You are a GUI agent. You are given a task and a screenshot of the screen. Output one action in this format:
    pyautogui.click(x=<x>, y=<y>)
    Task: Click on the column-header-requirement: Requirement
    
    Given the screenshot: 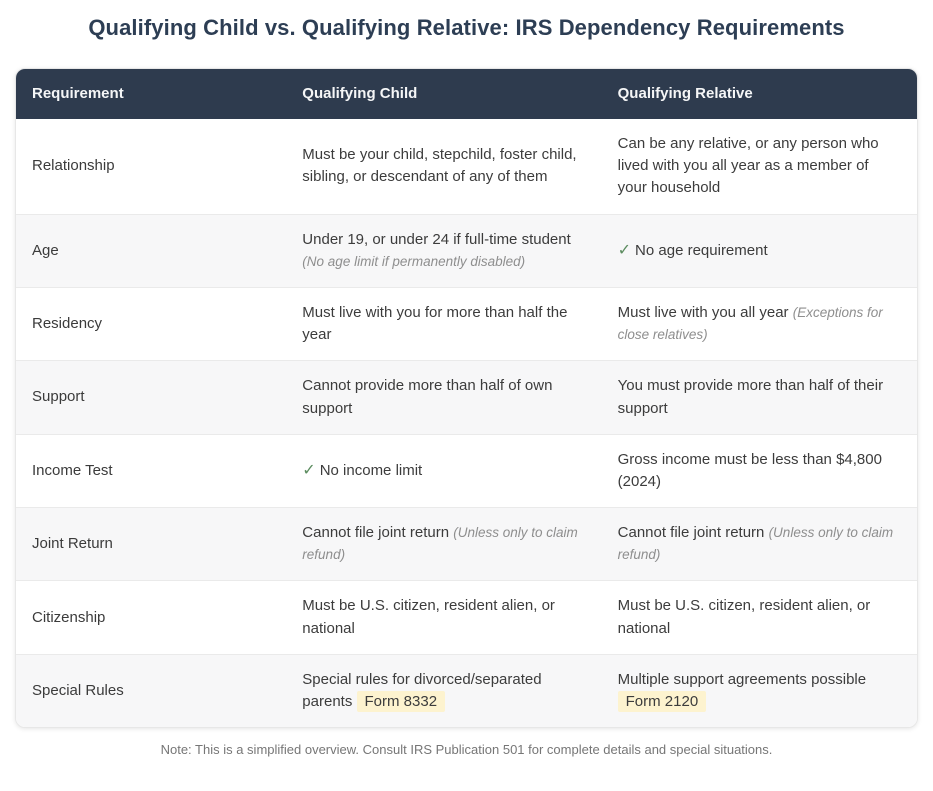 What is the action you would take?
    pyautogui.click(x=151, y=94)
    